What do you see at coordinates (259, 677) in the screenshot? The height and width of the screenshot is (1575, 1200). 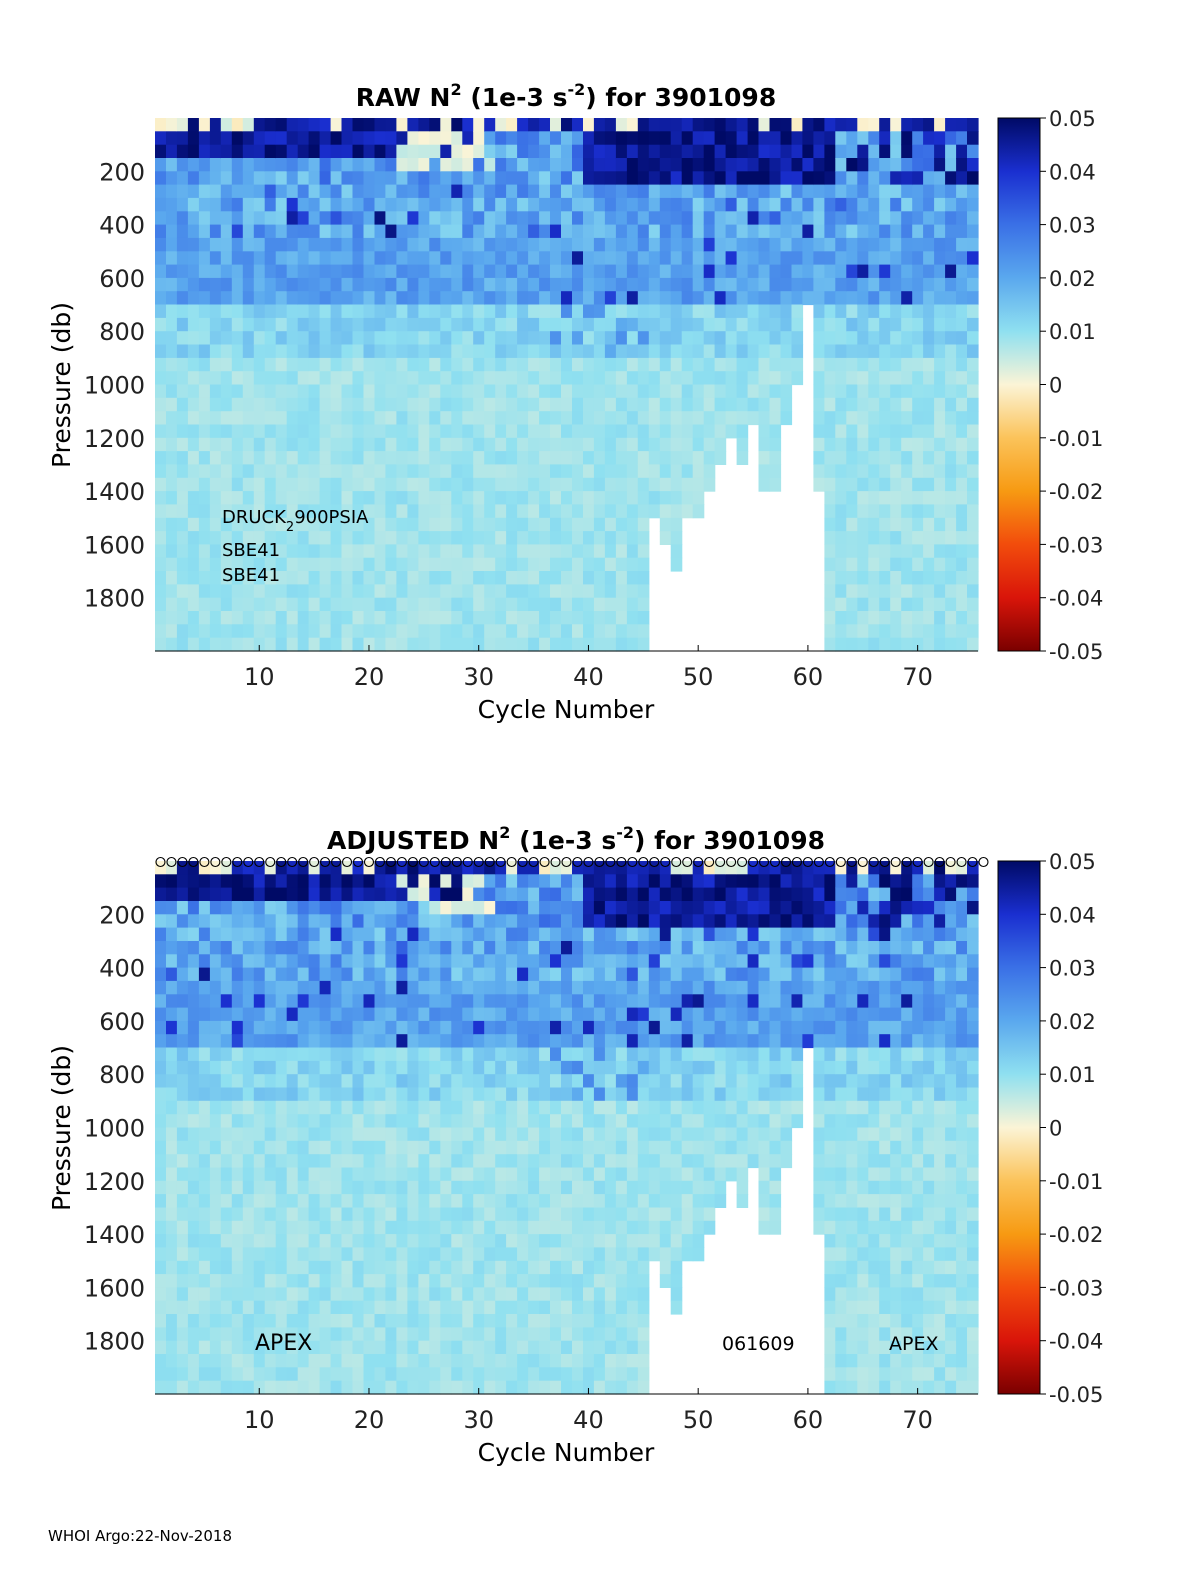 I see `x-tick-label: 10` at bounding box center [259, 677].